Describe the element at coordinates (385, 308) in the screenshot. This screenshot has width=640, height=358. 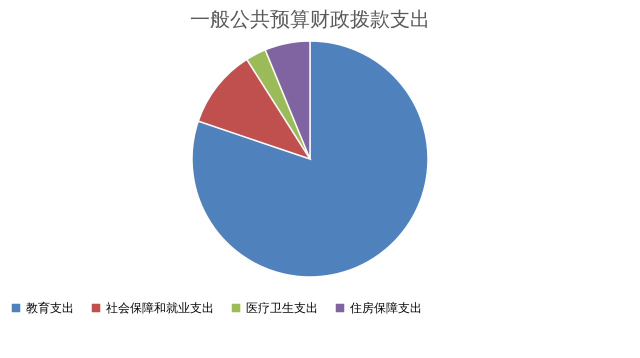
I see `legend-label: 住房保障支出` at that location.